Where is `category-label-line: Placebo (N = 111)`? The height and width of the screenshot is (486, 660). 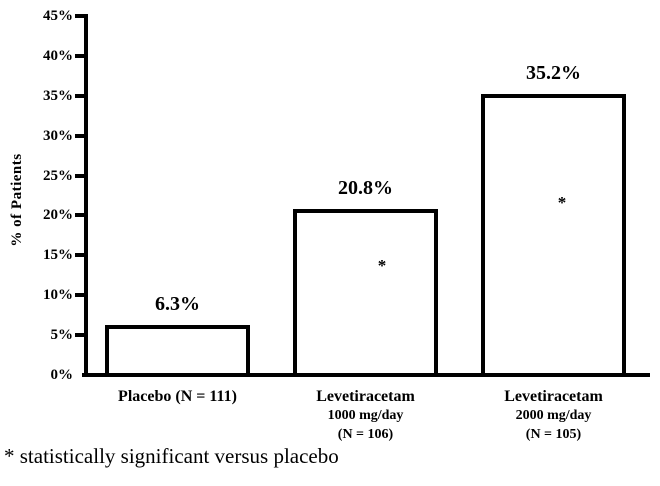 category-label-line: Placebo (N = 111) is located at coordinates (177, 396).